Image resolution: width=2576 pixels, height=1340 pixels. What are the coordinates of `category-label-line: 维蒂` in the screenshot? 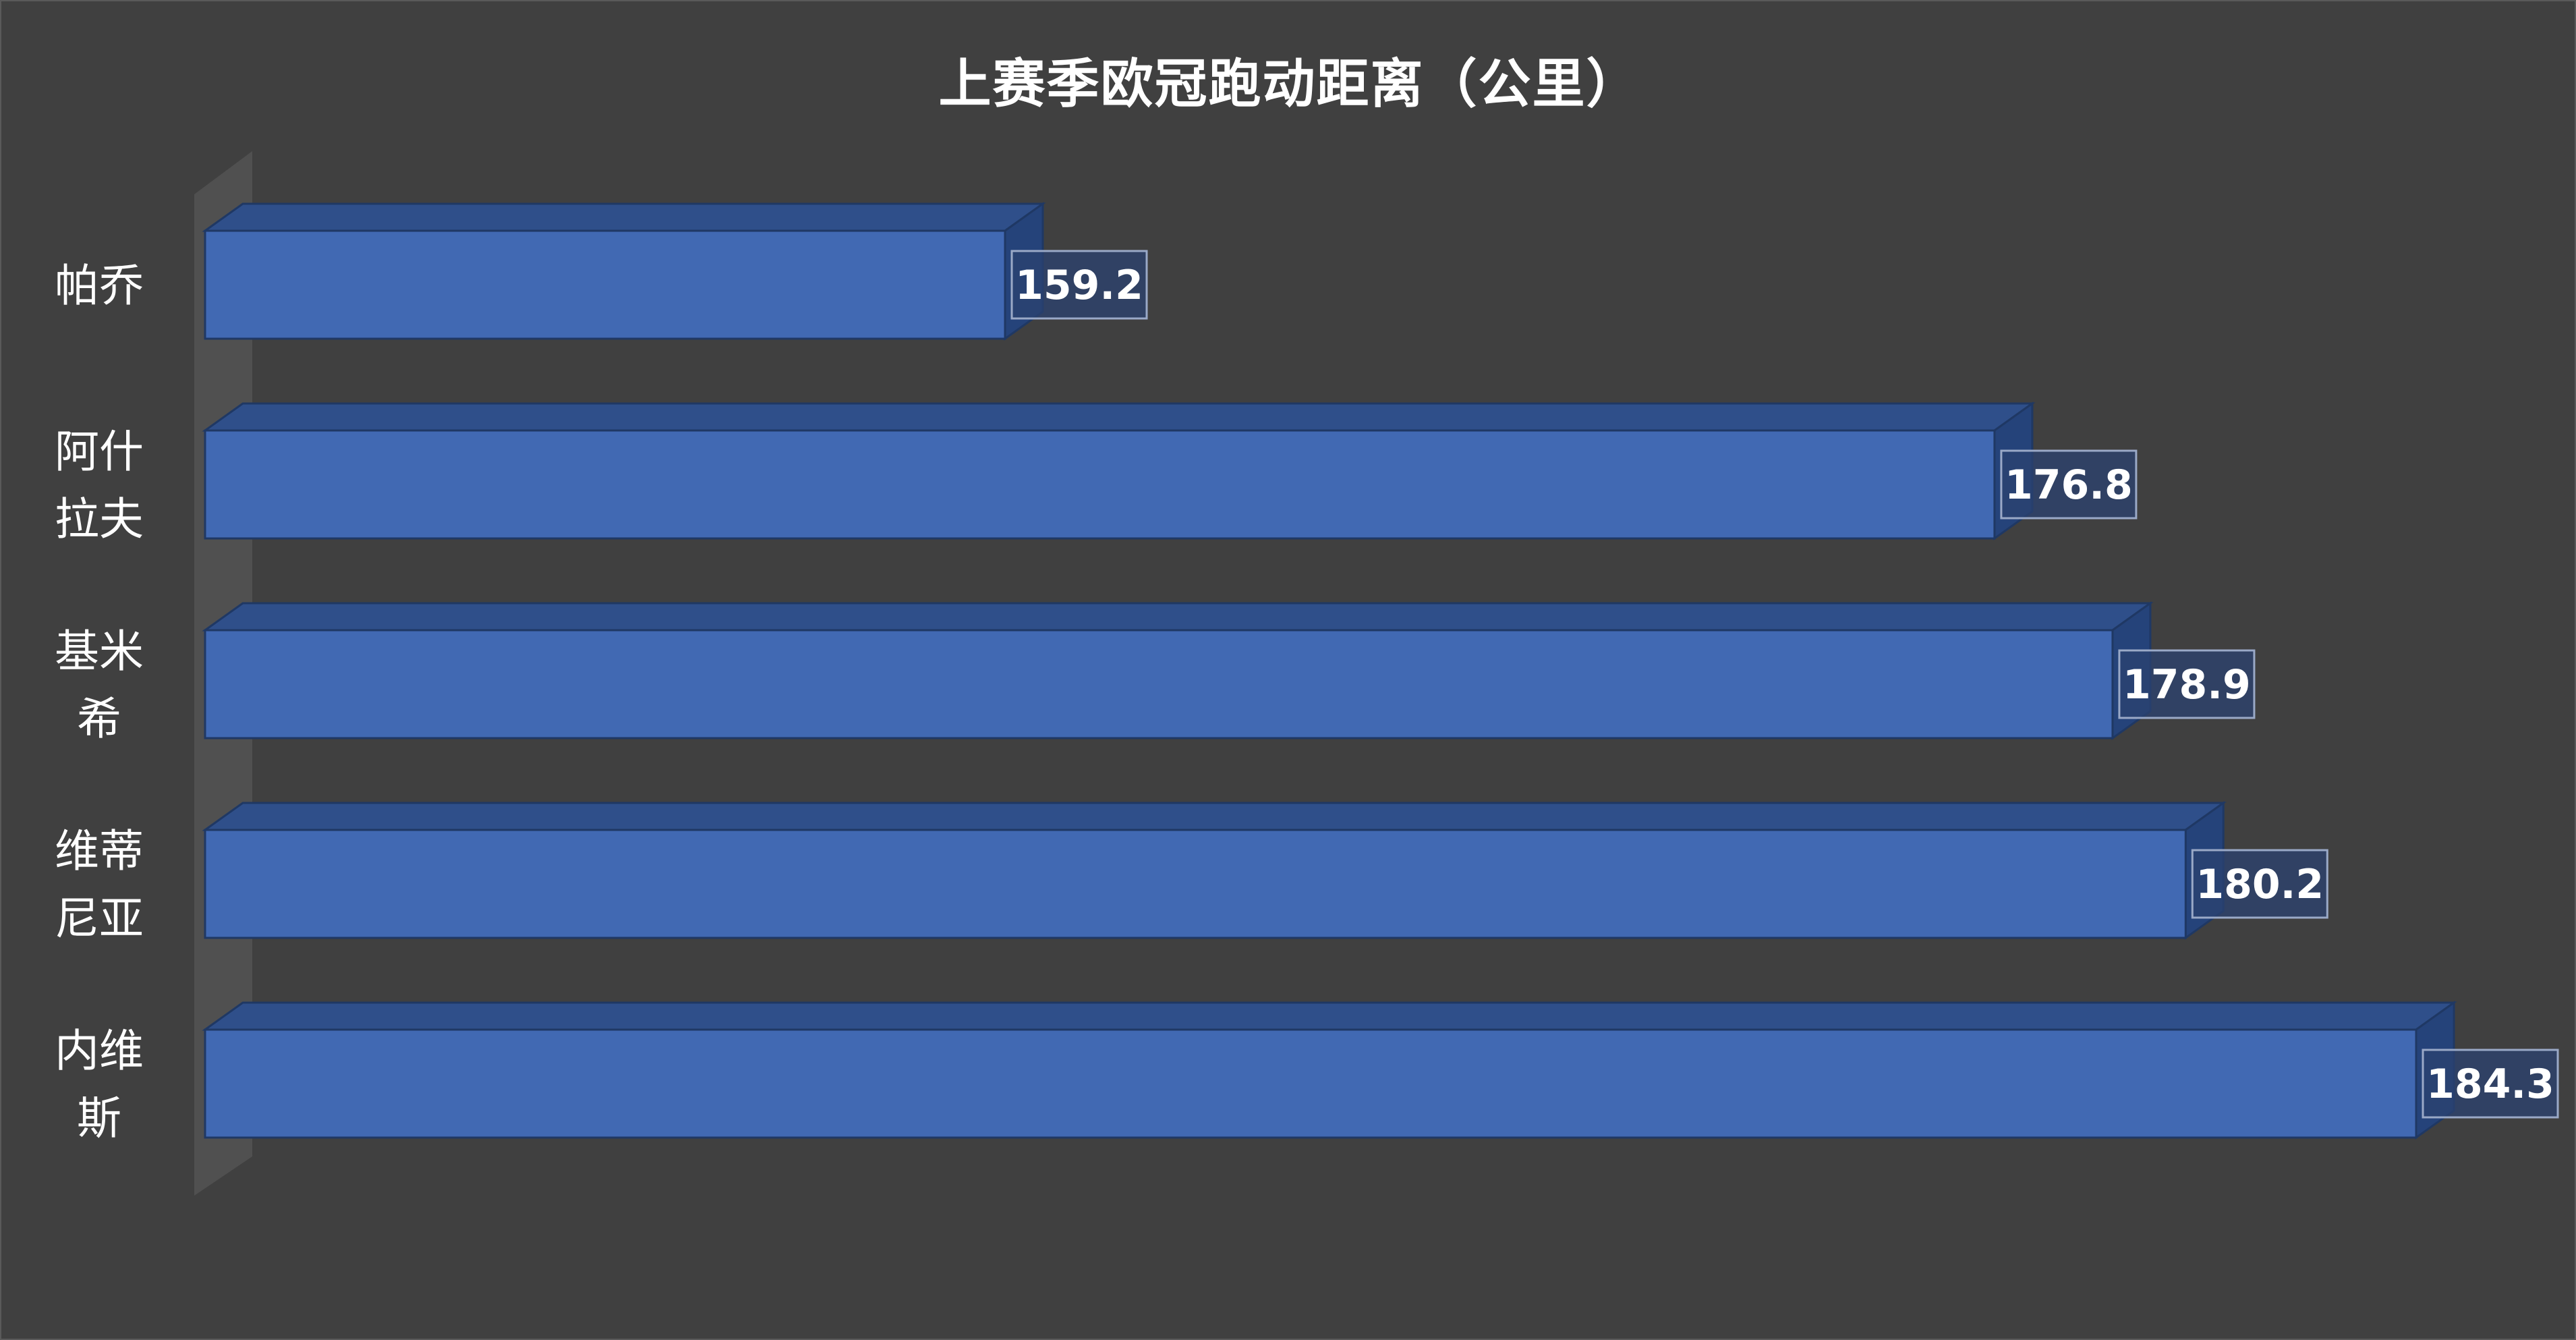 It's located at (99, 851).